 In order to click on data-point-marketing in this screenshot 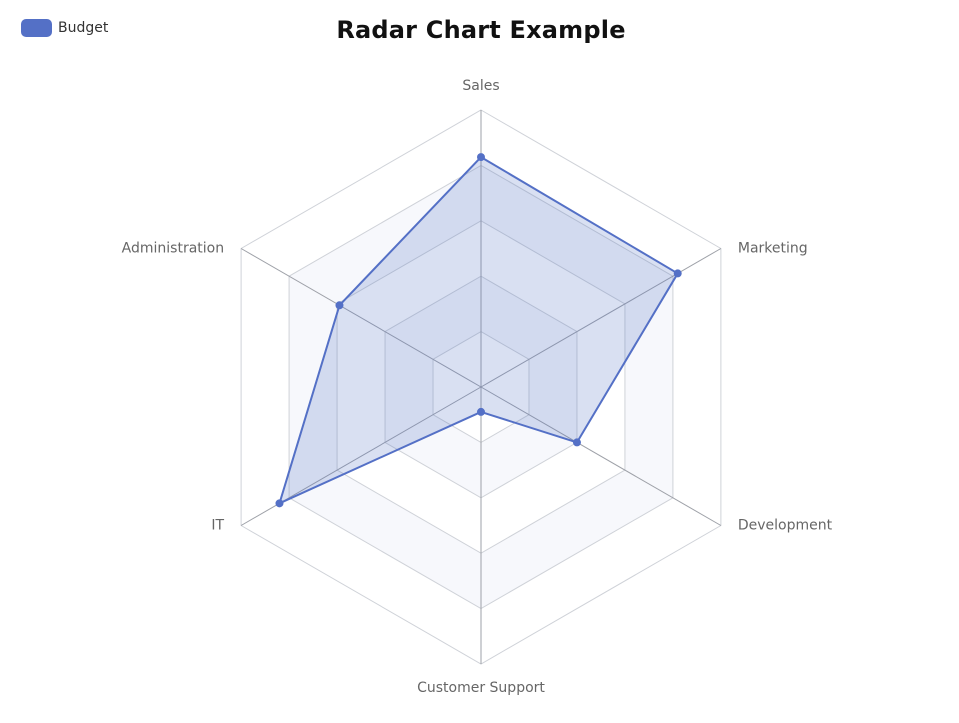, I will do `click(677, 273)`.